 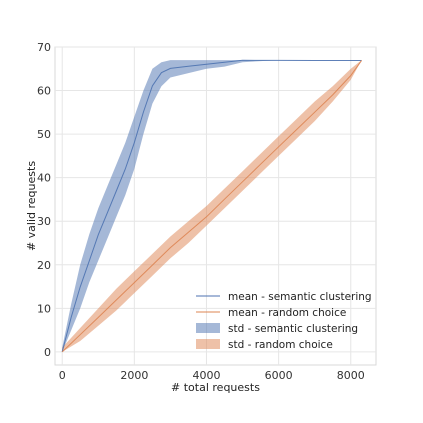 What do you see at coordinates (287, 313) in the screenshot?
I see `legend-label: mean - random choice` at bounding box center [287, 313].